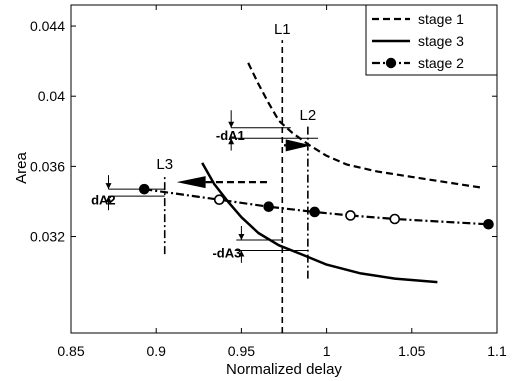  I want to click on x-tick-label: 1.1, so click(497, 351).